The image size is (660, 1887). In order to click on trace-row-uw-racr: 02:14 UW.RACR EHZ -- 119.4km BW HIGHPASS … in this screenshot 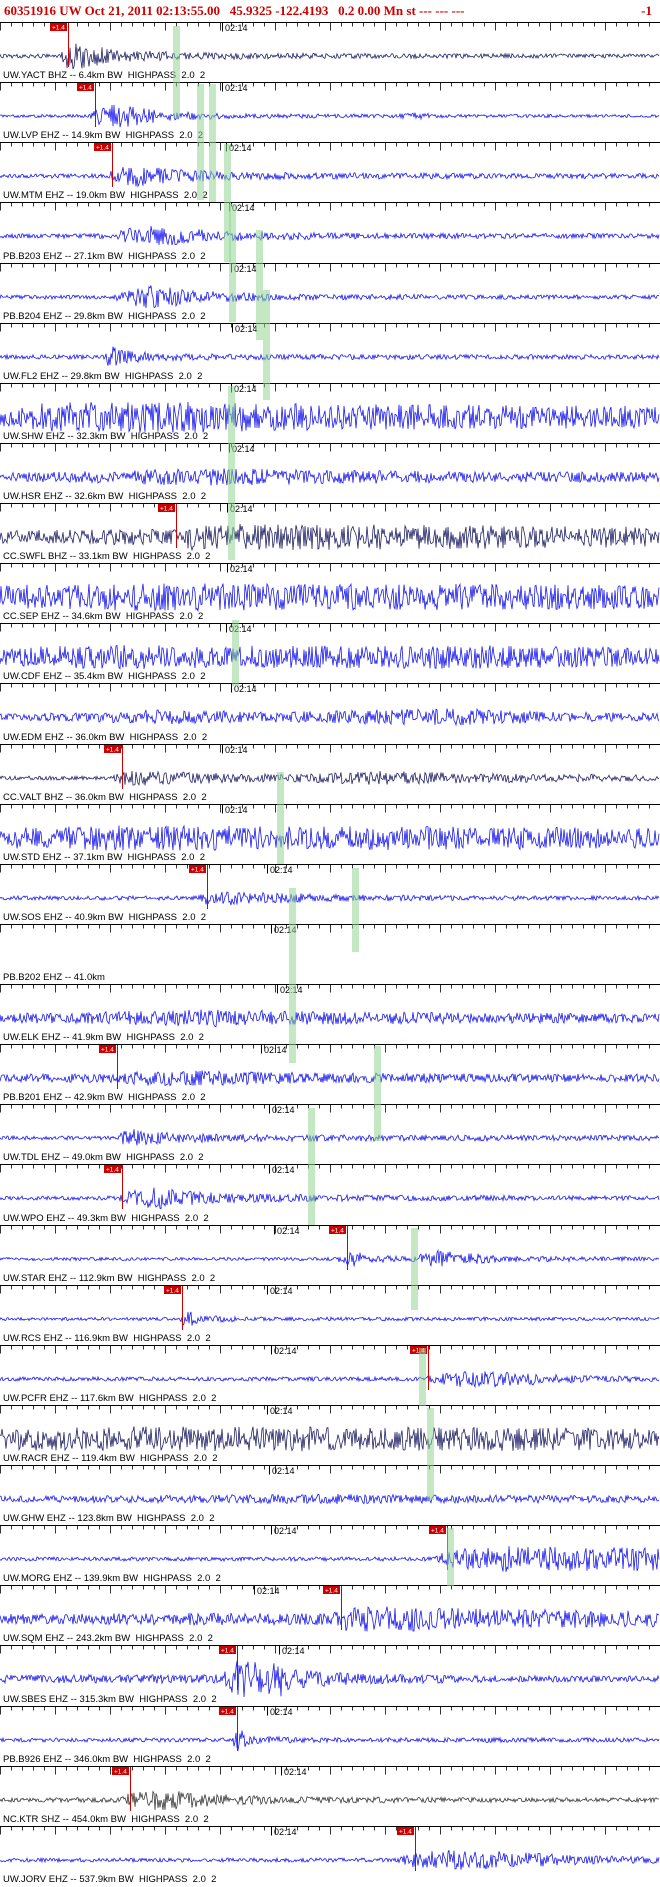, I will do `click(330, 1435)`.